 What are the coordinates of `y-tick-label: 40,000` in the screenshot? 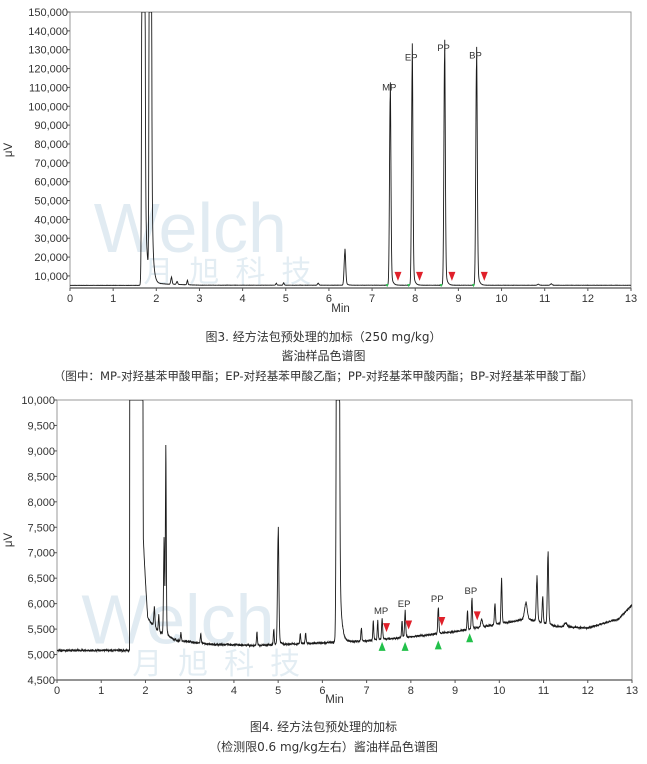 It's located at (51, 220).